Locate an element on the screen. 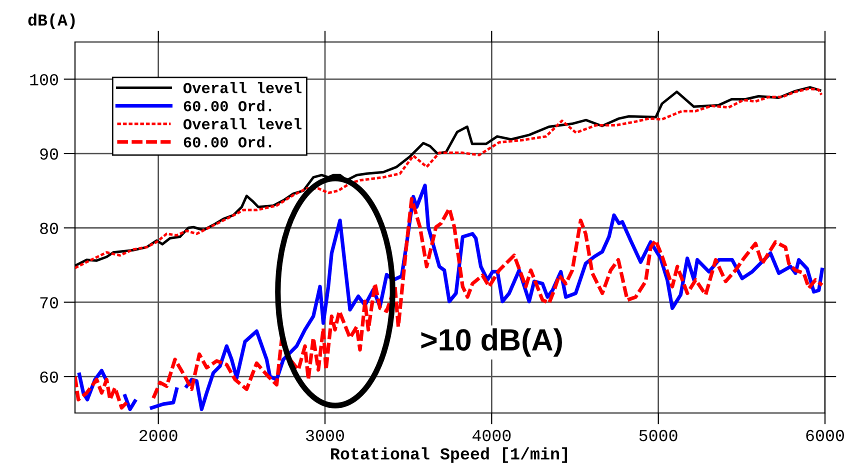  annotation: >10 dB(A) is located at coordinates (491, 342).